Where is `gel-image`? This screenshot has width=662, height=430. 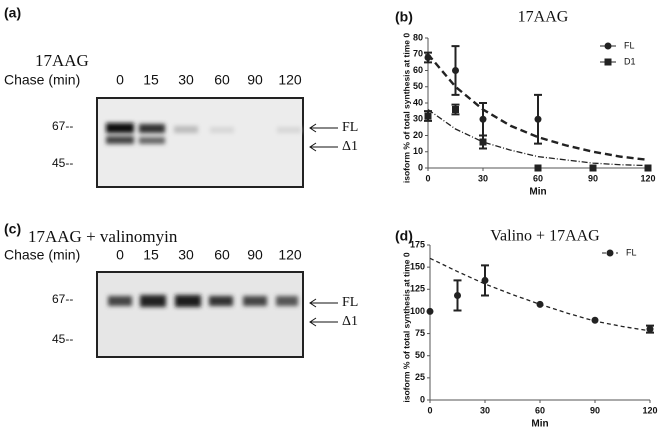 gel-image is located at coordinates (200, 314).